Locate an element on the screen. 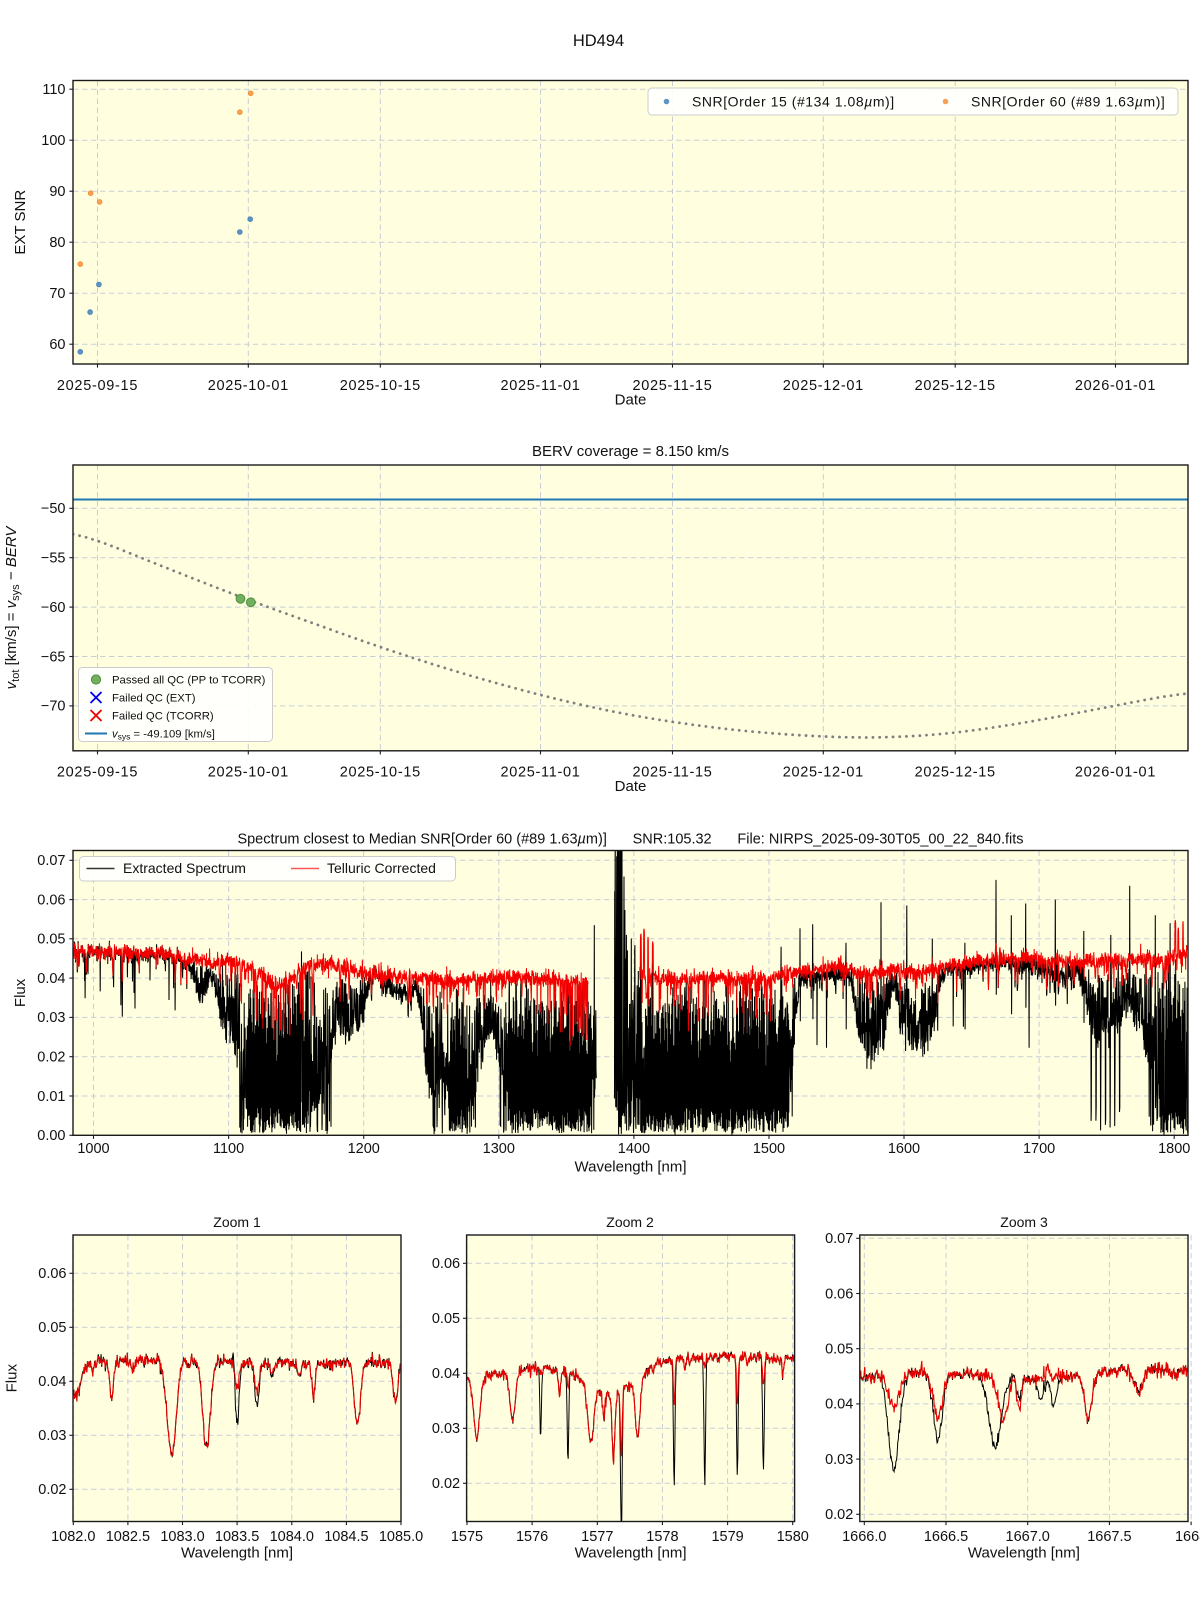  svg-text: 2026-01-01 is located at coordinates (1115, 773).